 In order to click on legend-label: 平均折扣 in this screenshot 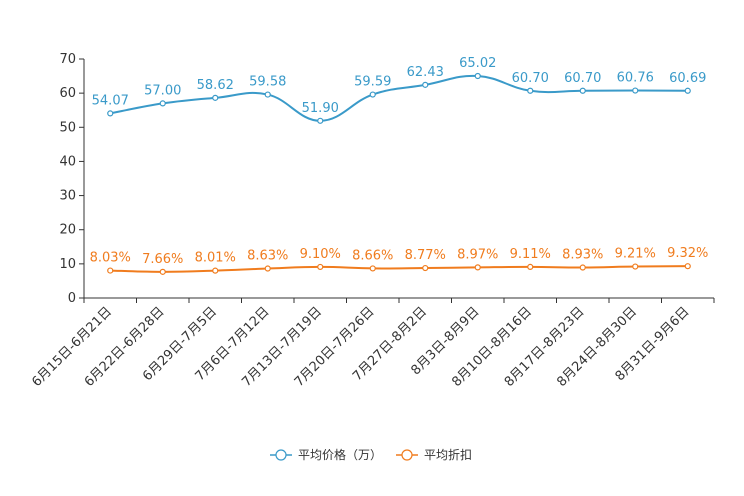, I will do `click(448, 454)`.